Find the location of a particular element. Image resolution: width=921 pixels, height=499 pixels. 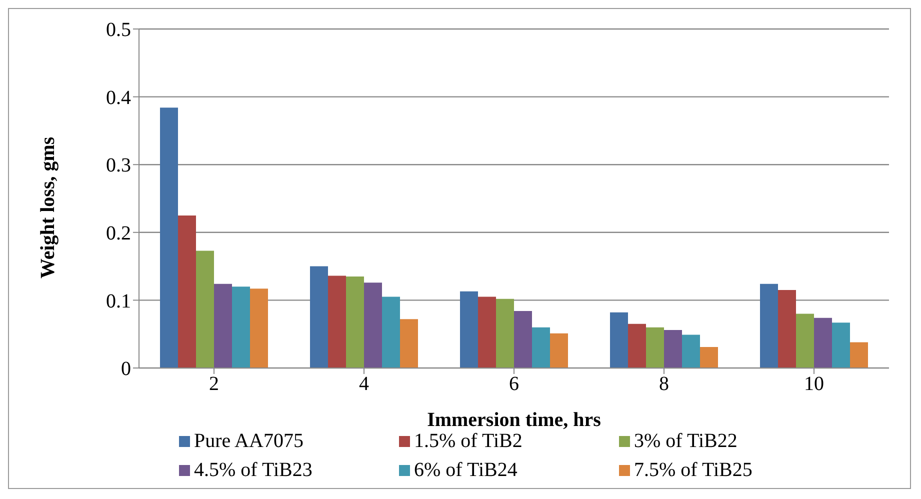

y-tick-label: 0.3 is located at coordinates (118, 165).